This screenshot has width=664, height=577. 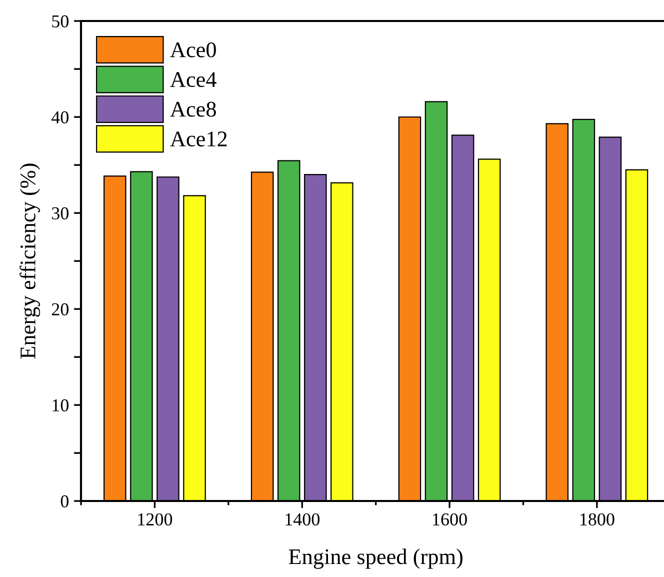 I want to click on y-tick-label: 30, so click(x=60, y=213).